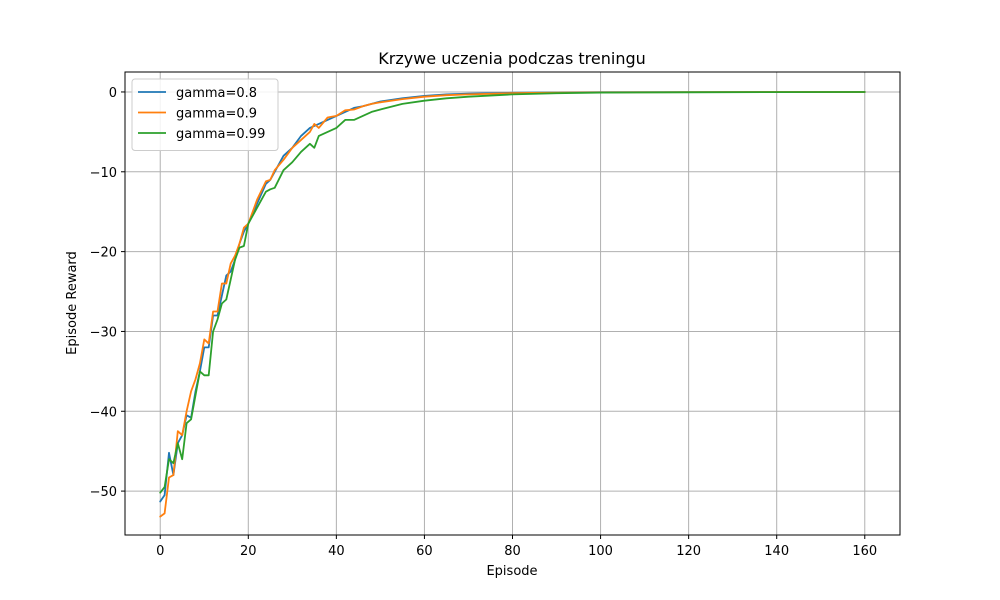 This screenshot has height=600, width=1000. I want to click on x-axis-label: Episode, so click(511, 571).